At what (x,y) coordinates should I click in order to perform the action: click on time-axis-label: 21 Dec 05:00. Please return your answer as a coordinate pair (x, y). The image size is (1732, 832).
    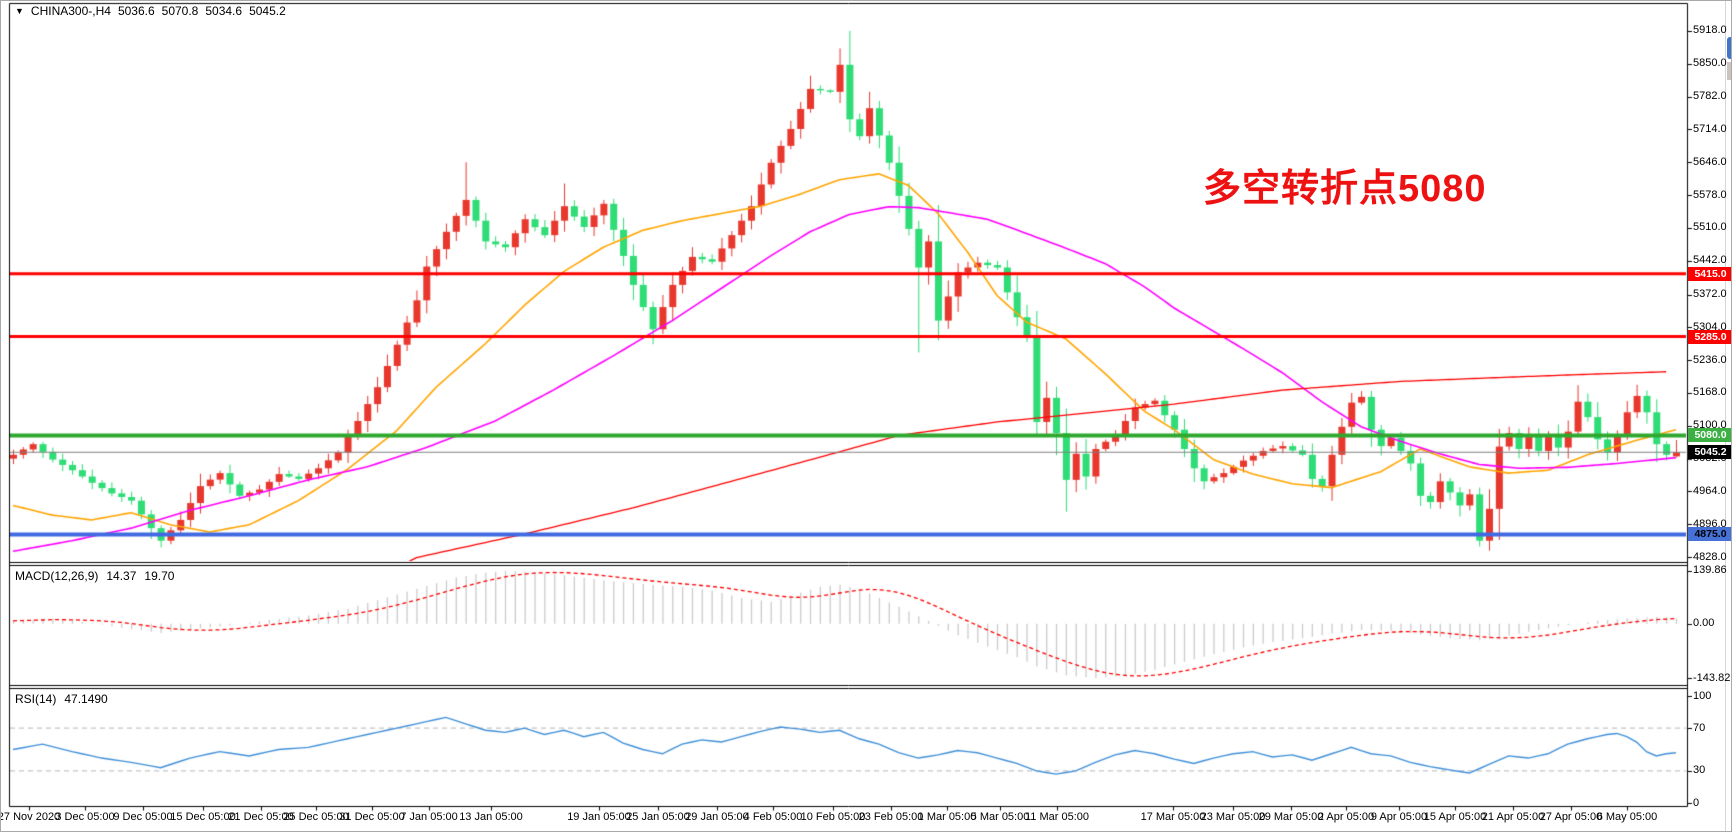
    Looking at the image, I should click on (261, 817).